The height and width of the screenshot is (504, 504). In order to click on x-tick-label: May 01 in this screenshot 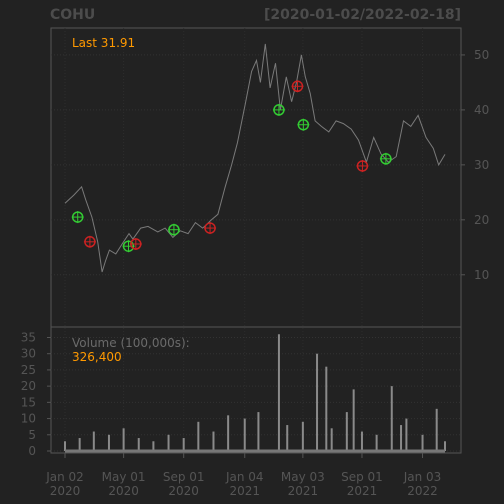, I will do `click(124, 477)`.